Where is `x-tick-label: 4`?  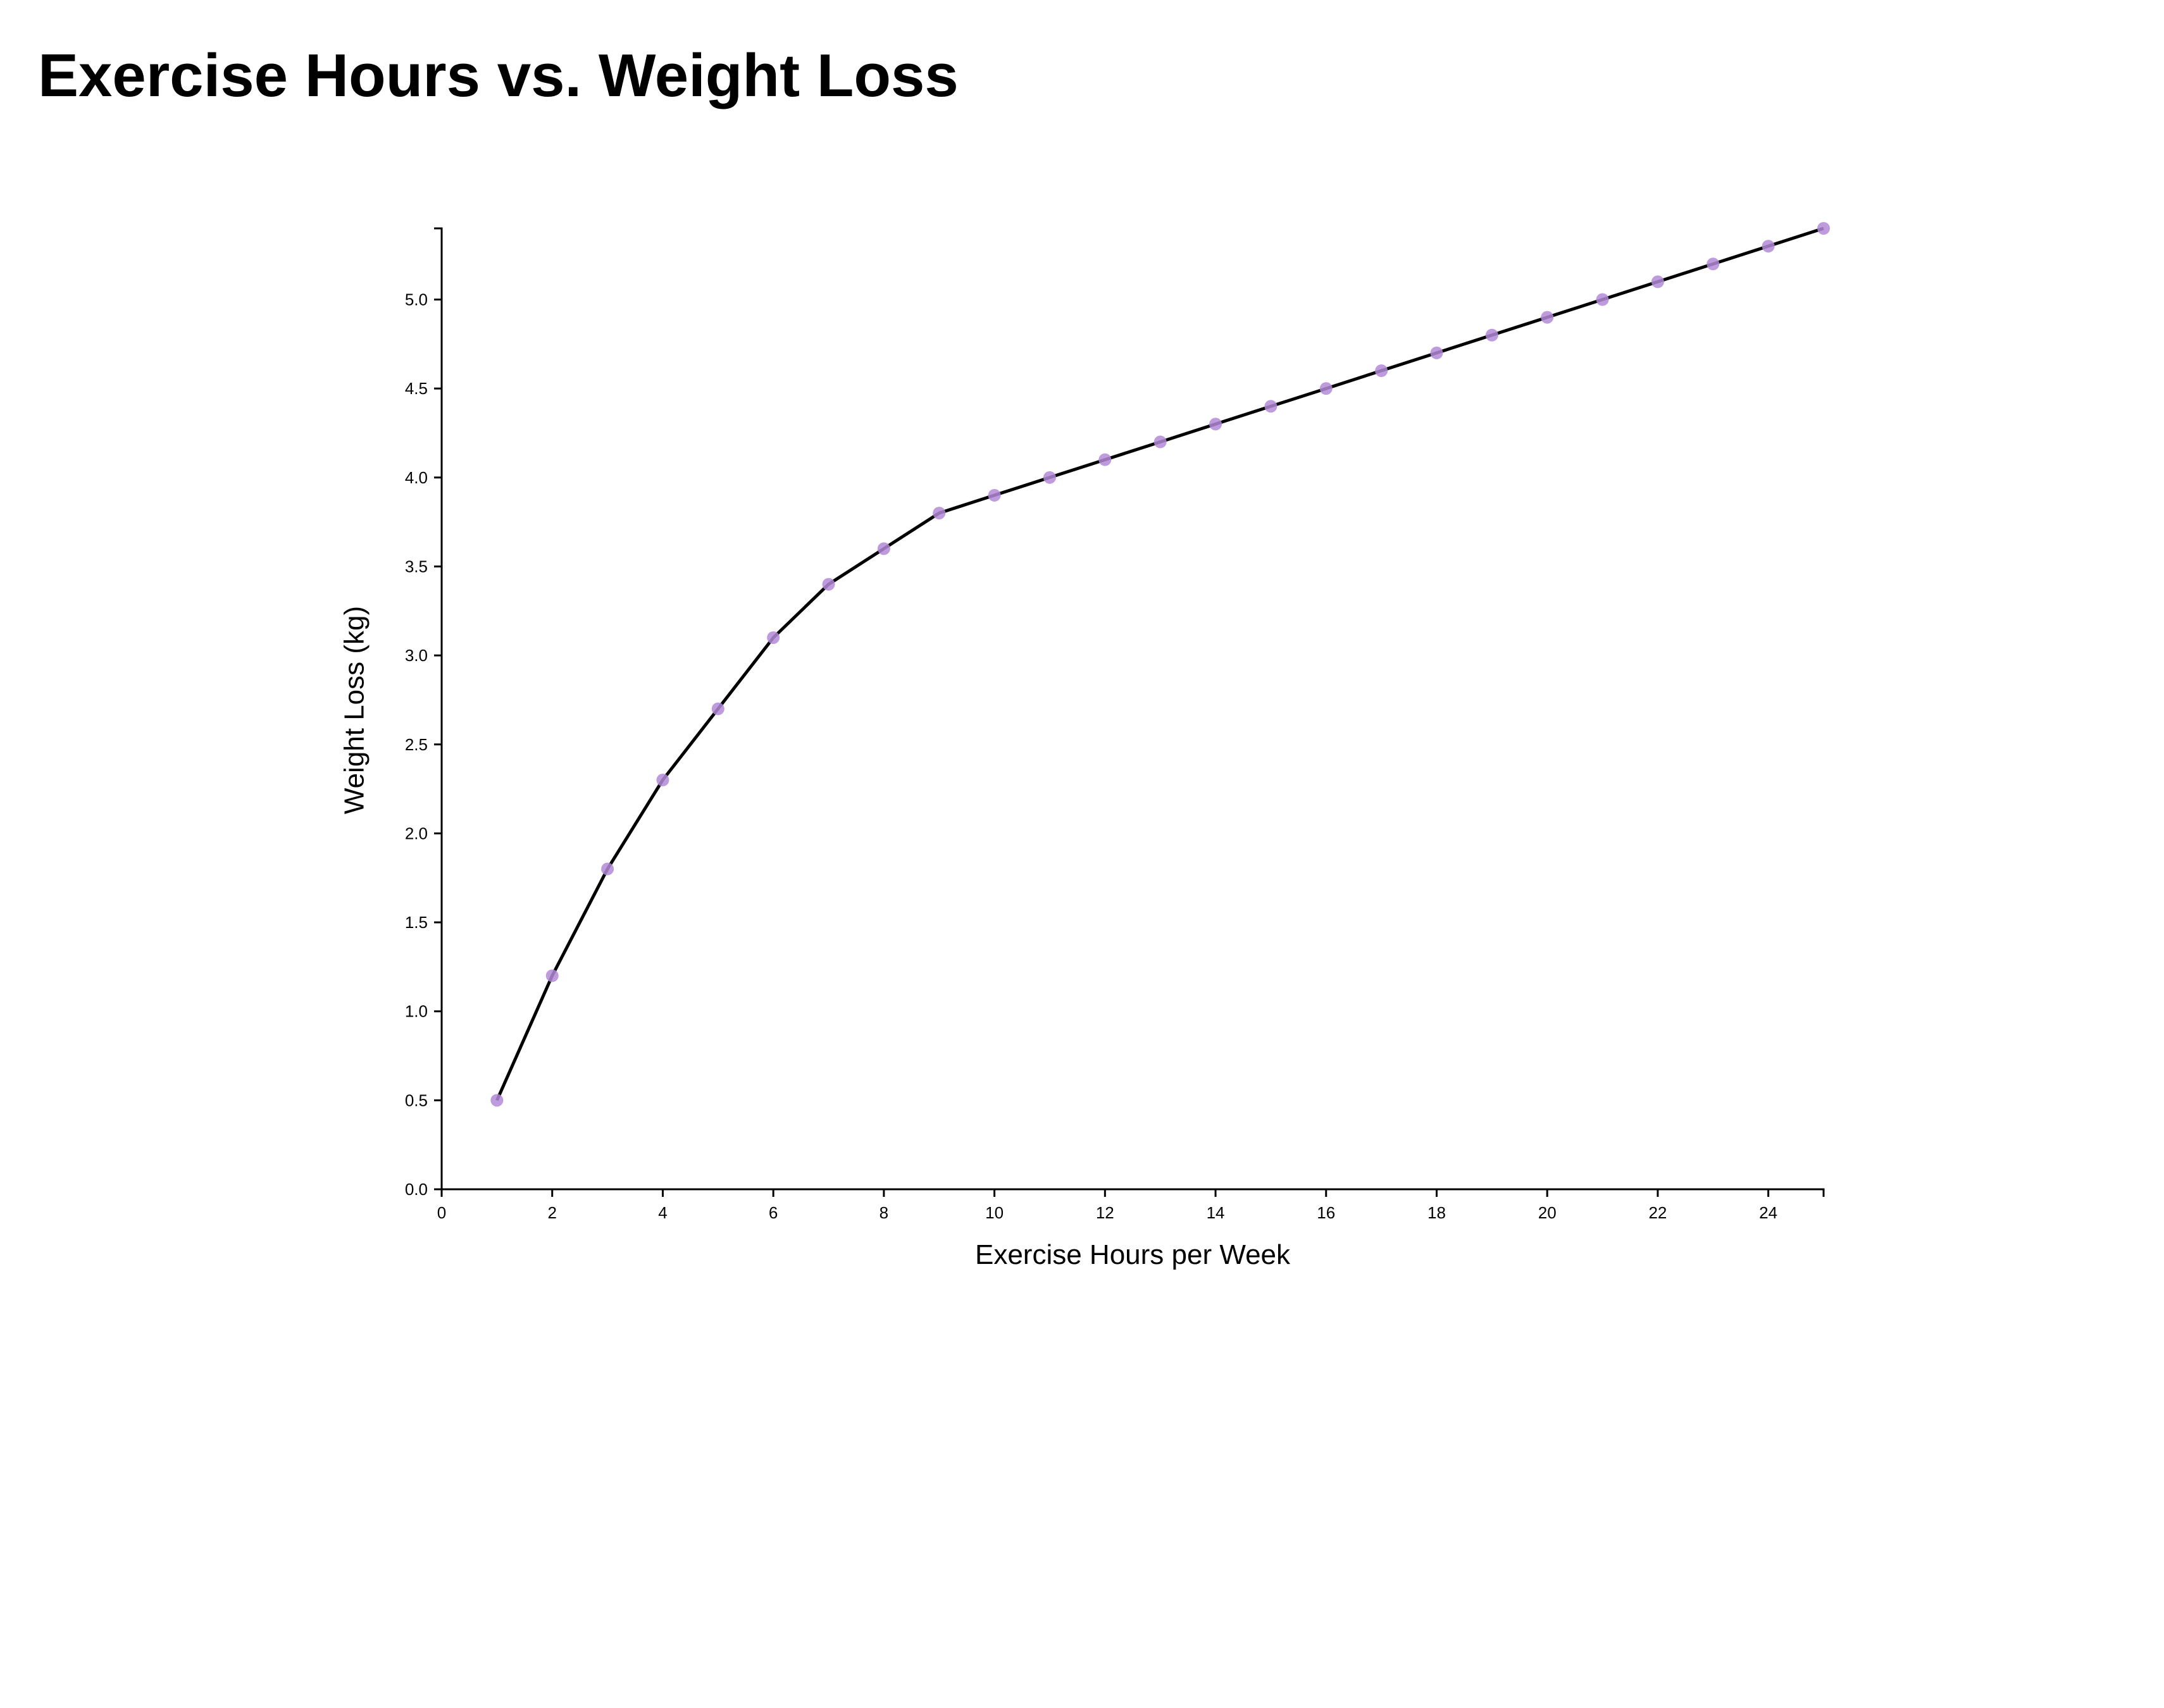 x-tick-label: 4 is located at coordinates (662, 1212).